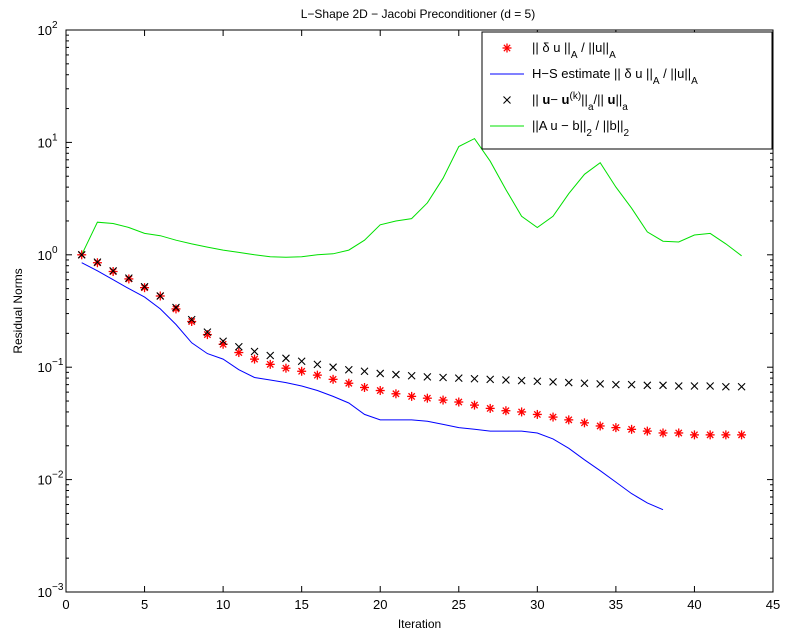  I want to click on legend-text-part: /||, so click(601, 99).